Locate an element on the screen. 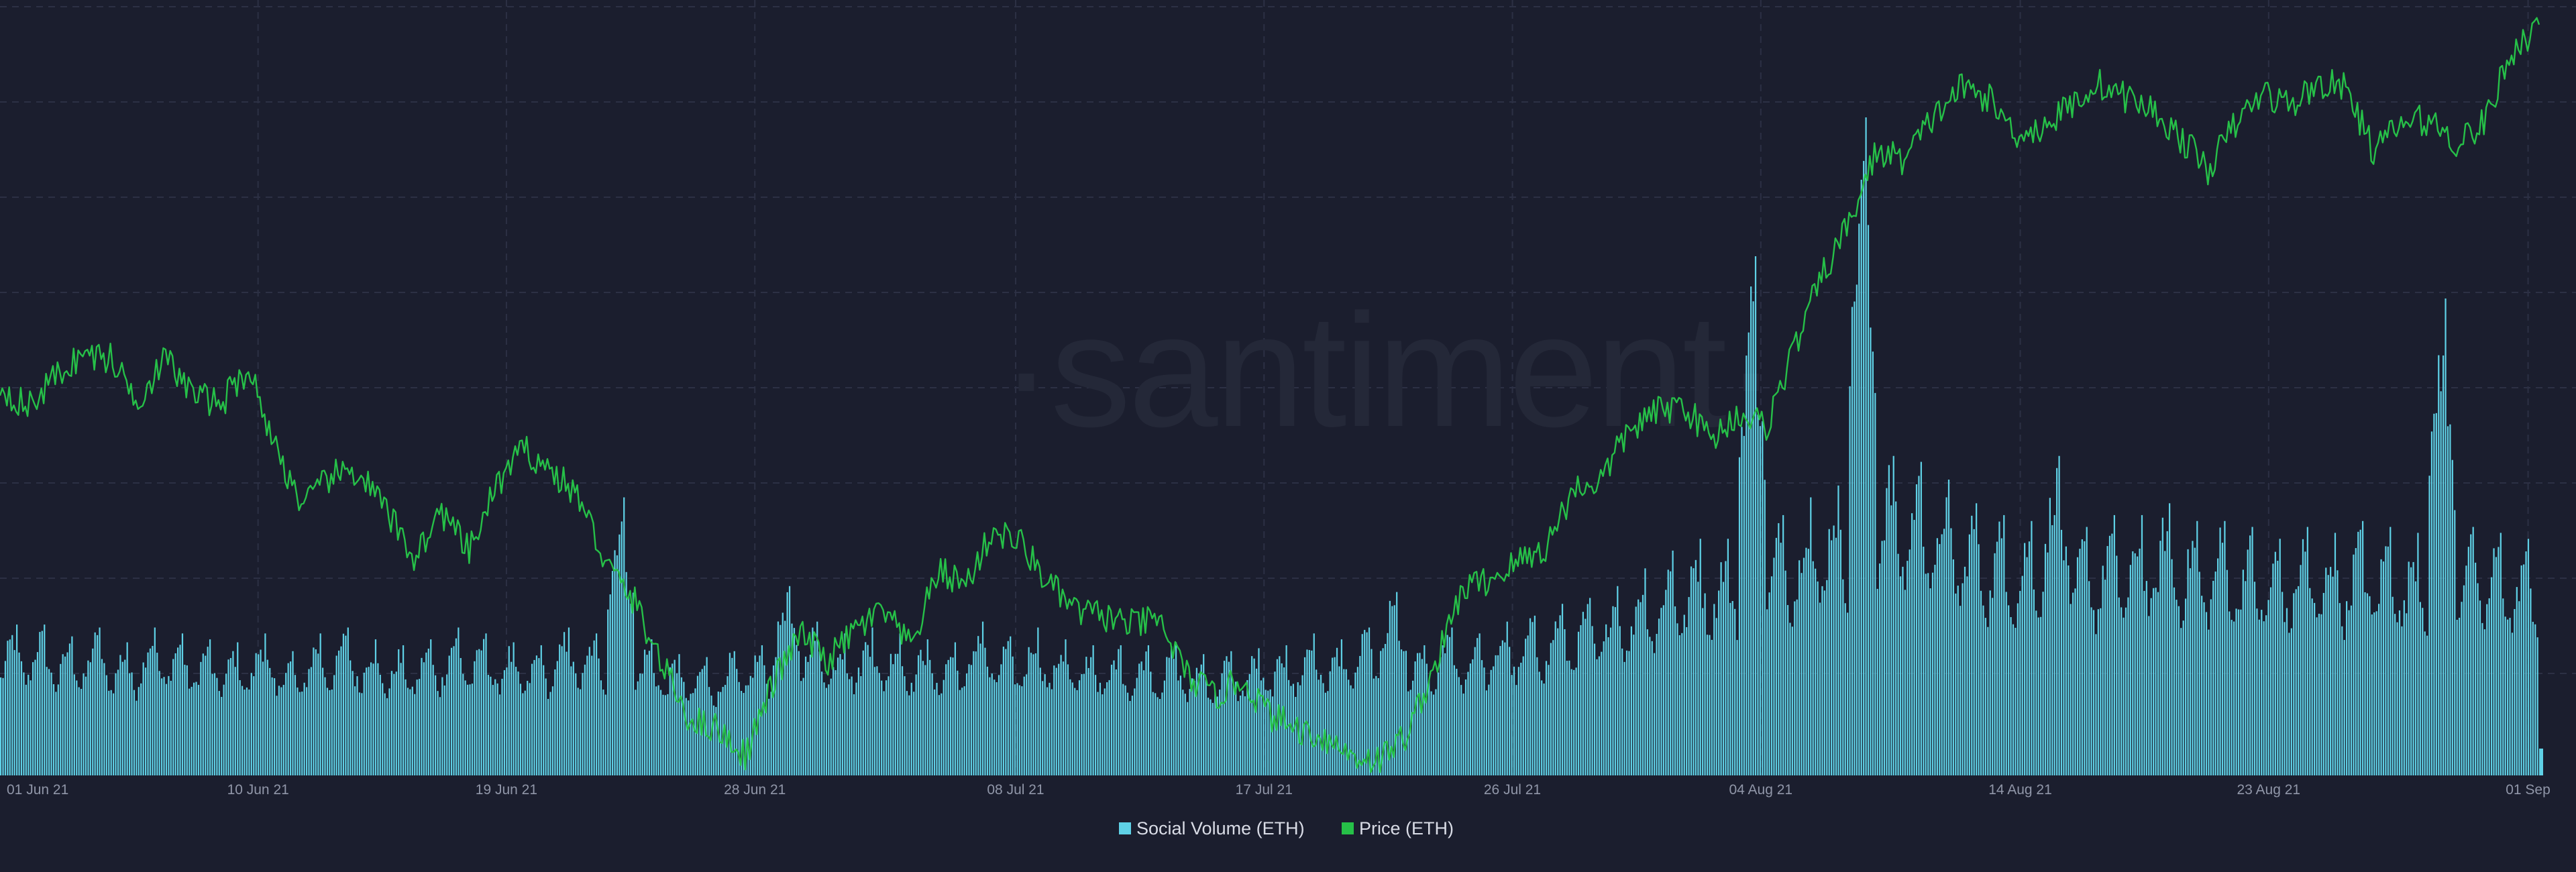 Image resolution: width=2576 pixels, height=872 pixels. x-tick-label: 10 Jun 21 is located at coordinates (258, 790).